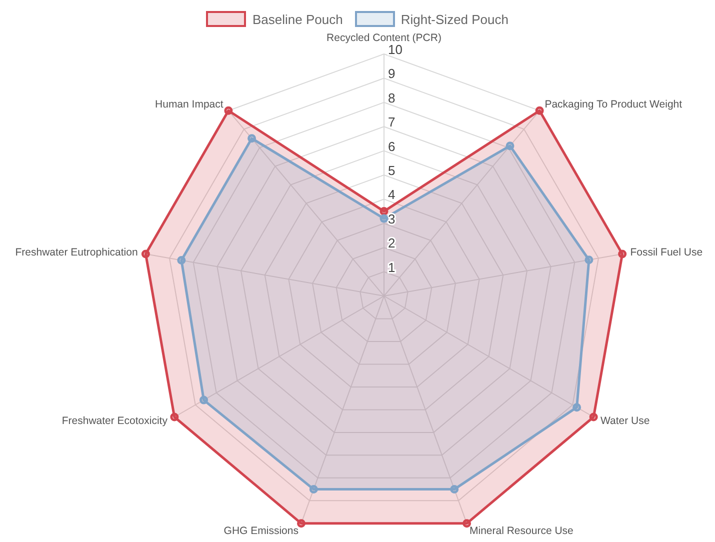 This screenshot has width=715, height=542. What do you see at coordinates (613, 104) in the screenshot?
I see `spoke-label: Packaging To Product Weight` at bounding box center [613, 104].